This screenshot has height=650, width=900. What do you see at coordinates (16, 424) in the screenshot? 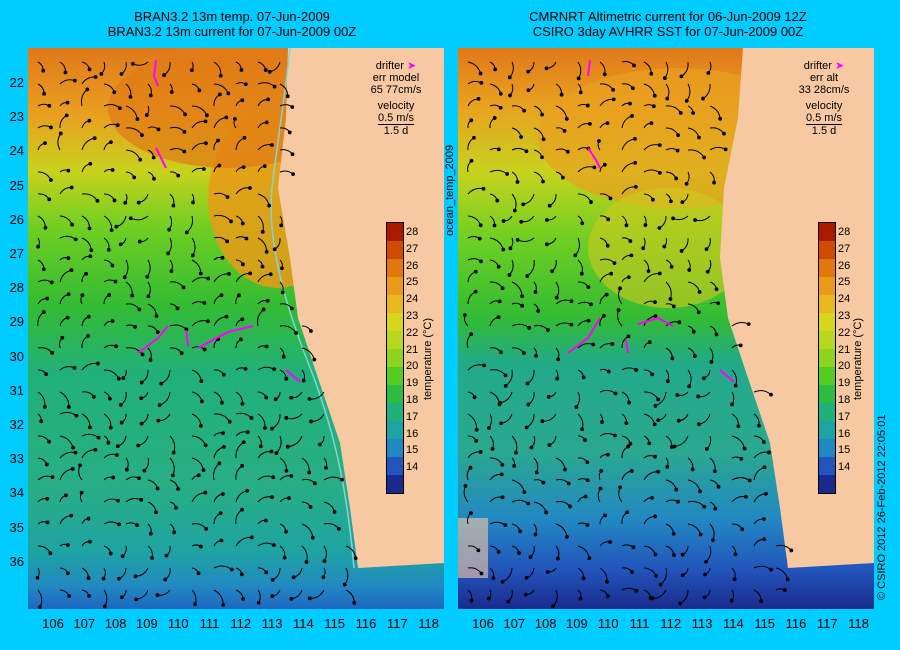
I see `lat-label-32: 32` at bounding box center [16, 424].